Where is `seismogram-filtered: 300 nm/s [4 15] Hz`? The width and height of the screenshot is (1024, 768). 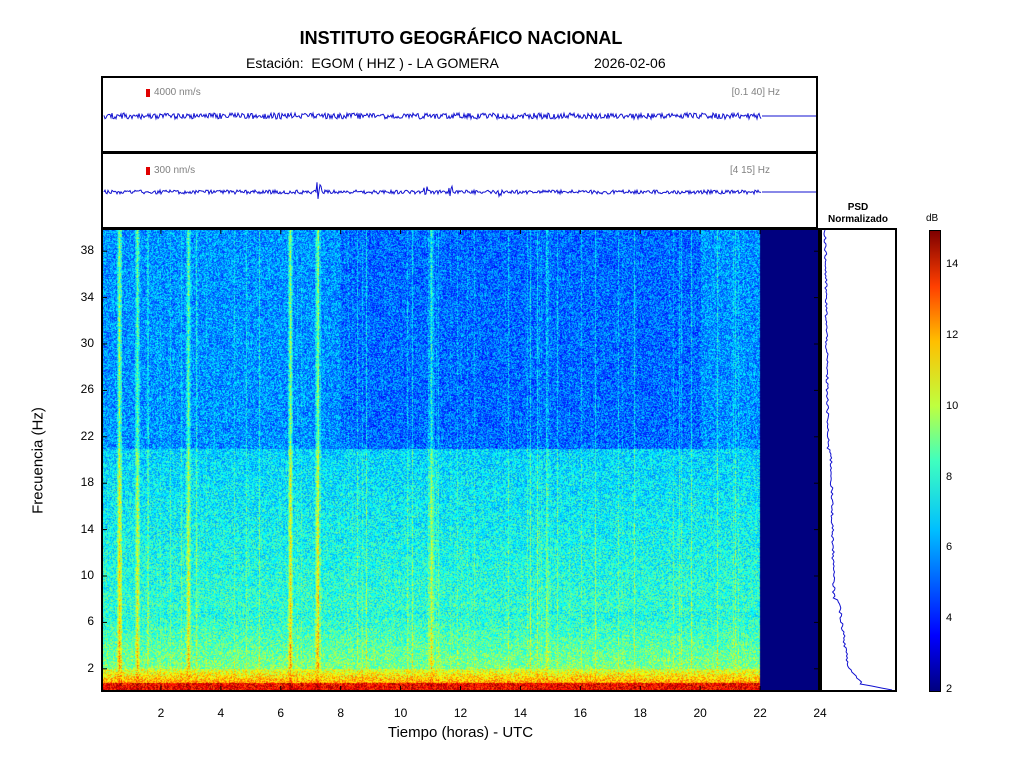
seismogram-filtered: 300 nm/s [4 15] Hz is located at coordinates (459, 190).